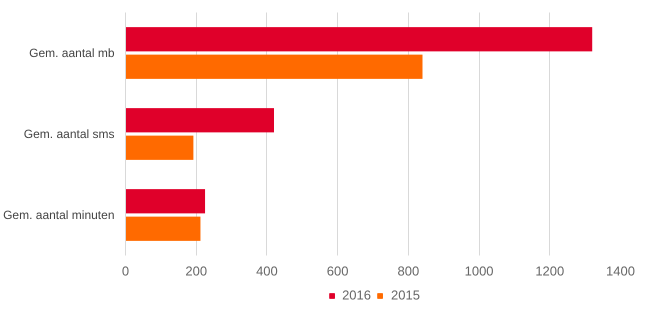 The width and height of the screenshot is (656, 320). What do you see at coordinates (479, 271) in the screenshot?
I see `x-tick-label: 1000` at bounding box center [479, 271].